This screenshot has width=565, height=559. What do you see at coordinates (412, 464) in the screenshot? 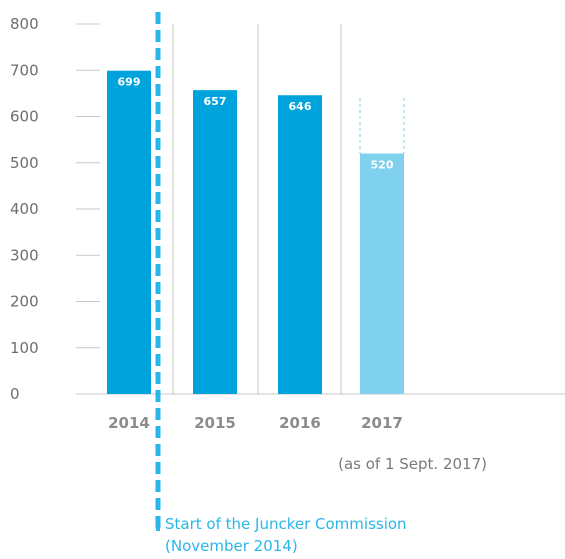
I see `date-note: (as of 1 Sept. 2017)` at bounding box center [412, 464].